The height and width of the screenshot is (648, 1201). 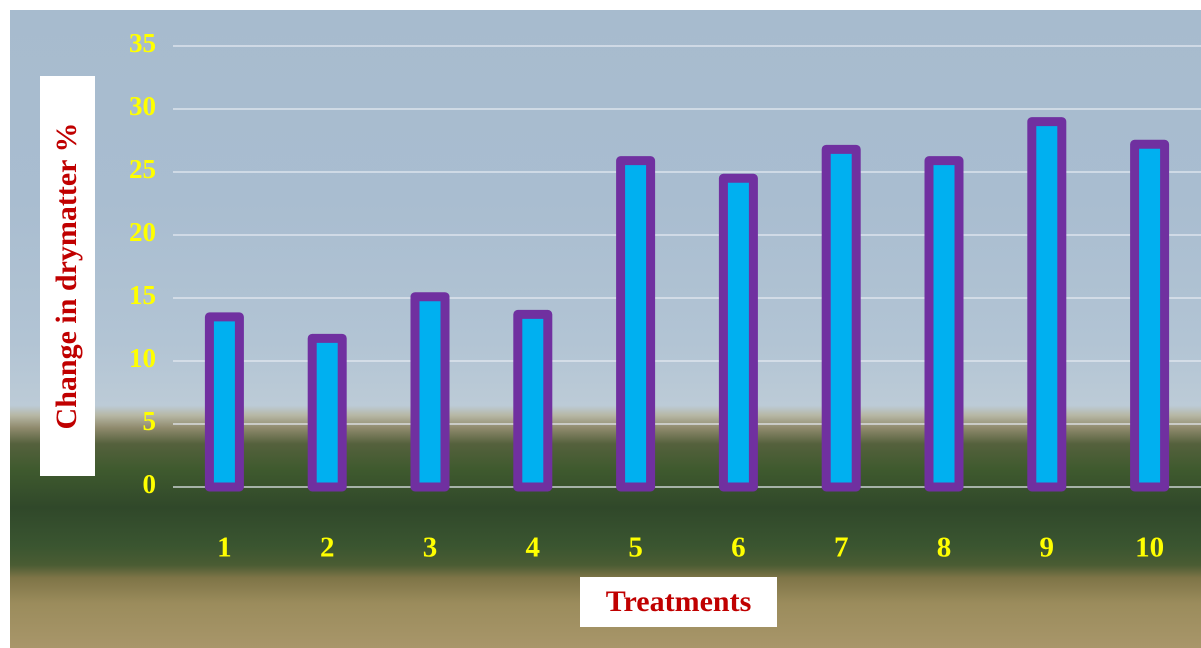 What do you see at coordinates (1149, 548) in the screenshot?
I see `x-tick-label: 10` at bounding box center [1149, 548].